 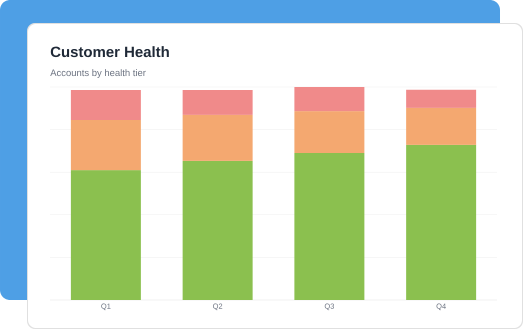 What do you see at coordinates (98, 73) in the screenshot?
I see `chart-subtitle: Accounts by health tier` at bounding box center [98, 73].